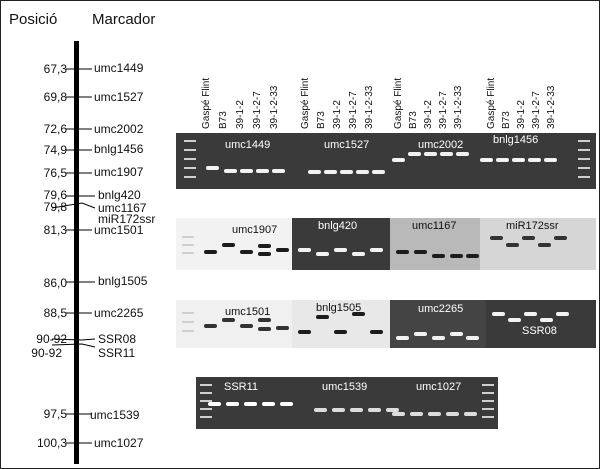 This screenshot has width=600, height=469. Describe the element at coordinates (119, 195) in the screenshot. I see `map-marker: bnlg420` at that location.